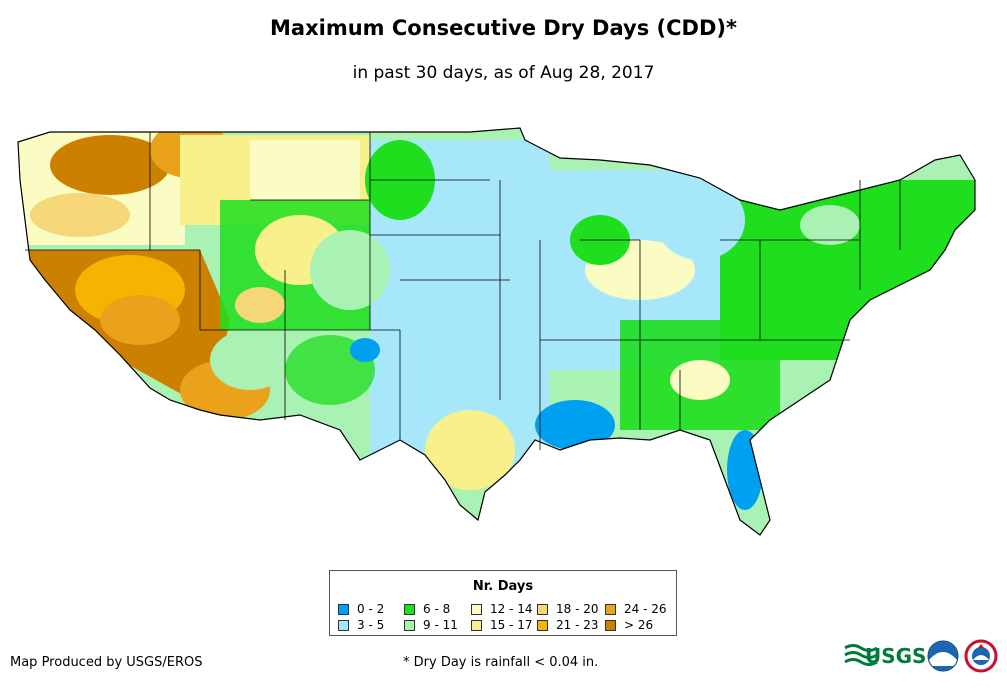  What do you see at coordinates (575, 425) in the screenshot?
I see `region-la-vwet` at bounding box center [575, 425].